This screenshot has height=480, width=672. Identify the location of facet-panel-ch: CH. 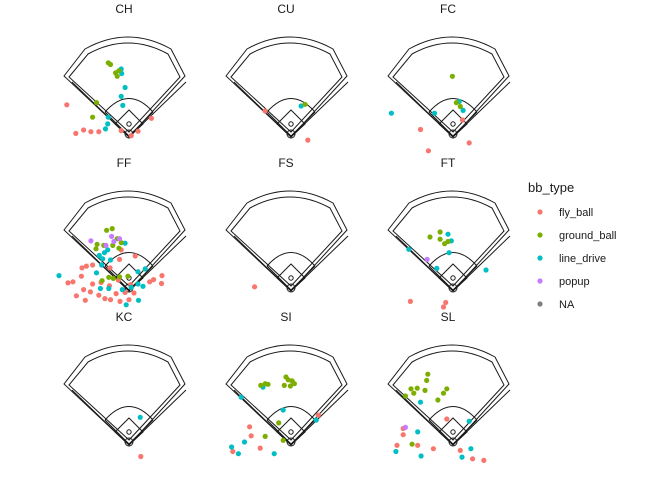
(125, 70).